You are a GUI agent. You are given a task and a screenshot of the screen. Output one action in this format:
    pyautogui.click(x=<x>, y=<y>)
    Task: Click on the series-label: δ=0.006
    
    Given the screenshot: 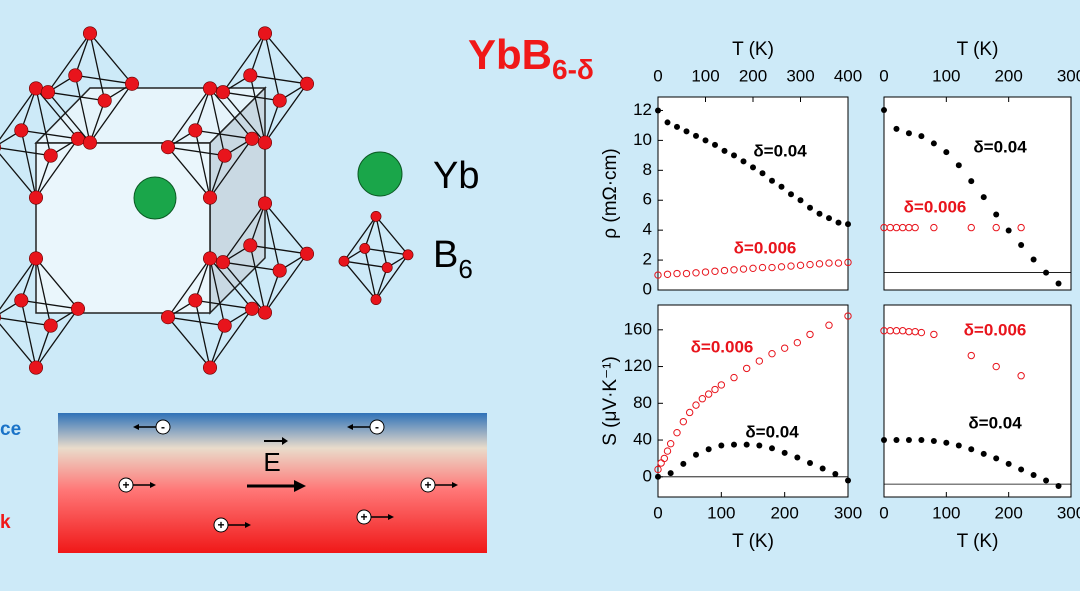 What is the action you would take?
    pyautogui.click(x=935, y=206)
    